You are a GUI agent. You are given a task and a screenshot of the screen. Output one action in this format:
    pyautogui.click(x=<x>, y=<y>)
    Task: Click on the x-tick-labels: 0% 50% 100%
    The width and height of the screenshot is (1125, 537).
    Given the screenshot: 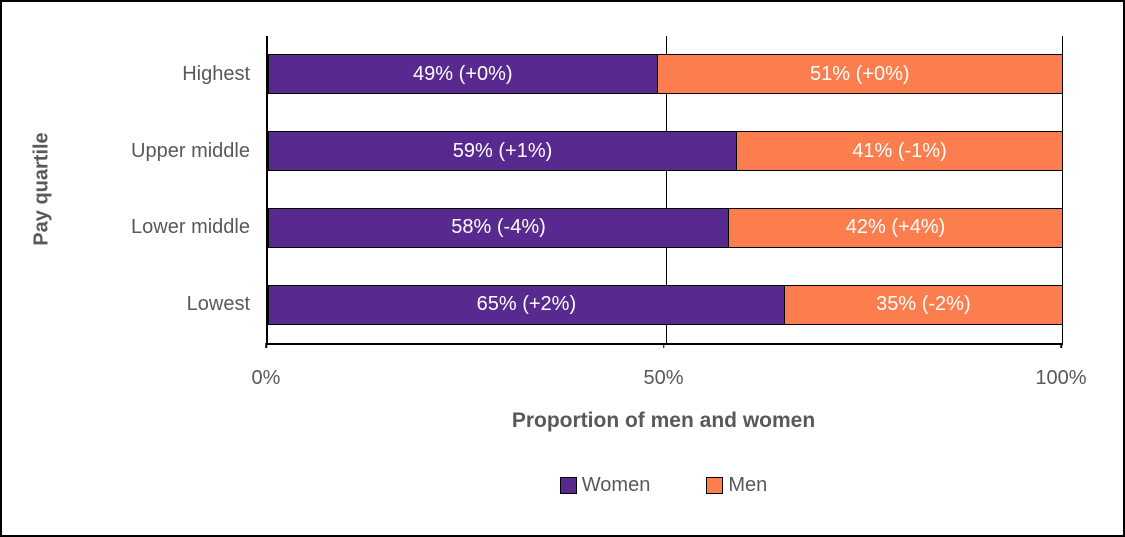 What is the action you would take?
    pyautogui.click(x=669, y=378)
    